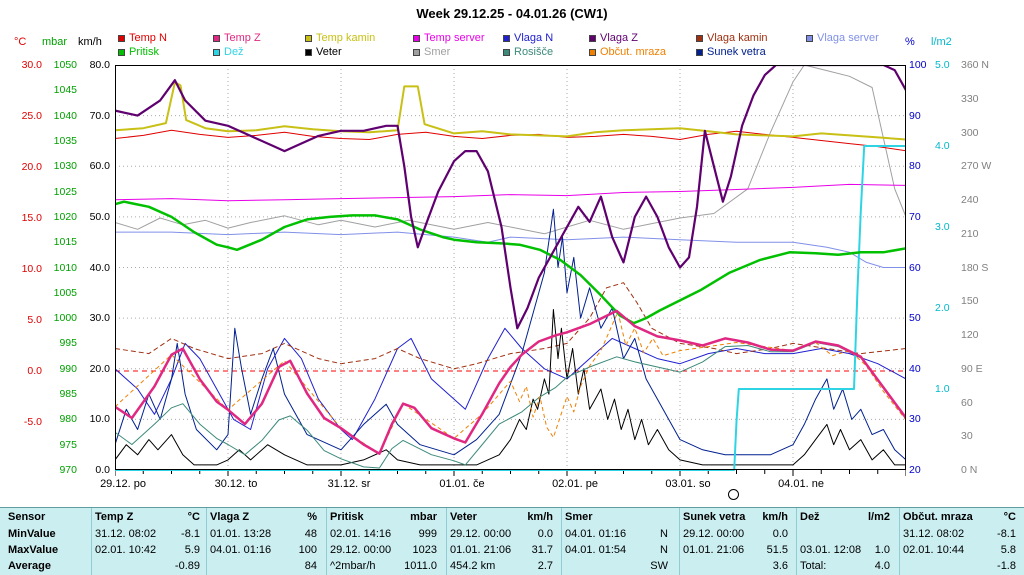 Image resolution: width=1024 pixels, height=575 pixels. What do you see at coordinates (970, 132) in the screenshot?
I see `axis-tick-deg: 300` at bounding box center [970, 132].